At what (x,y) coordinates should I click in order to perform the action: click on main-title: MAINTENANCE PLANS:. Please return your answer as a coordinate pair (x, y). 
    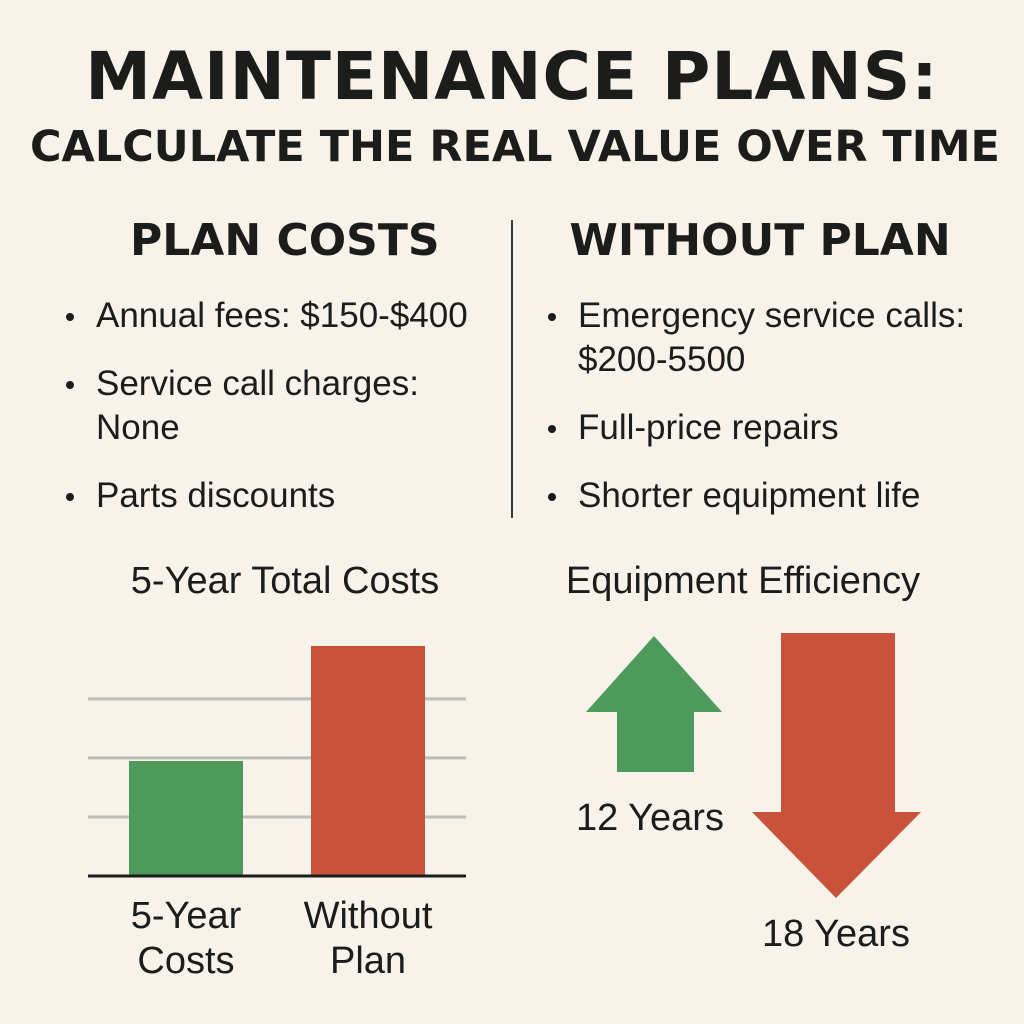
    Looking at the image, I should click on (512, 76).